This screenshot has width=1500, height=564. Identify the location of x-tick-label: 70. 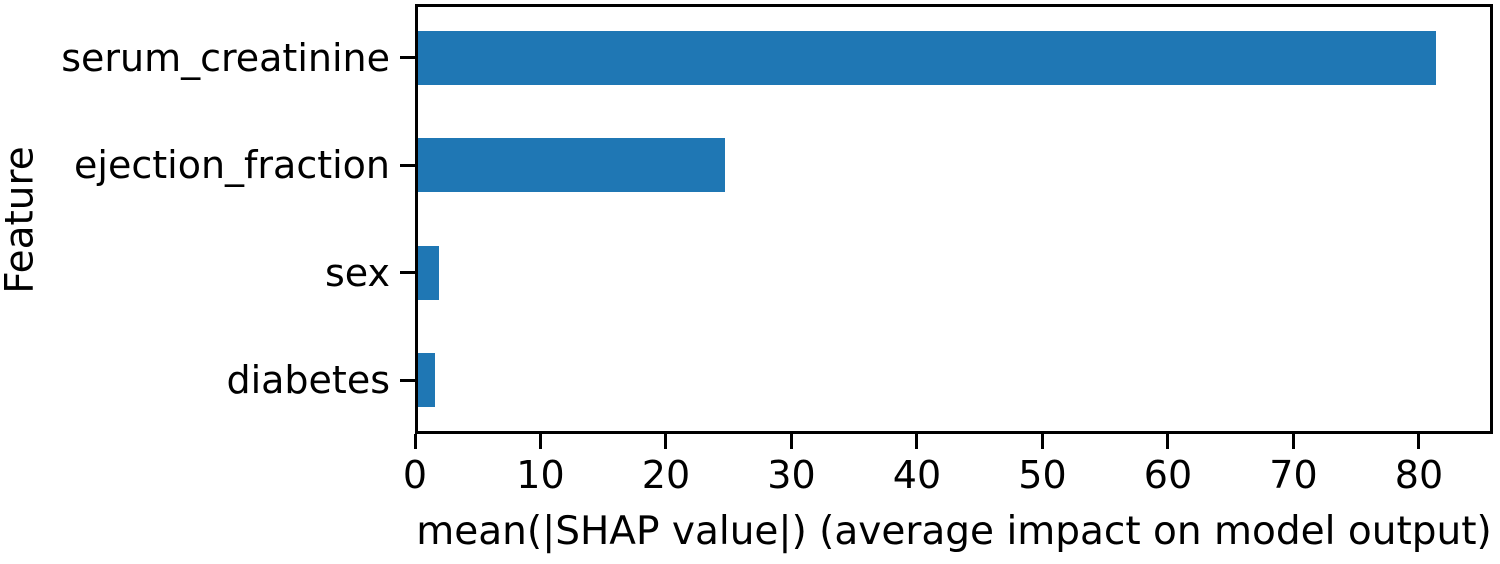
(1293, 475).